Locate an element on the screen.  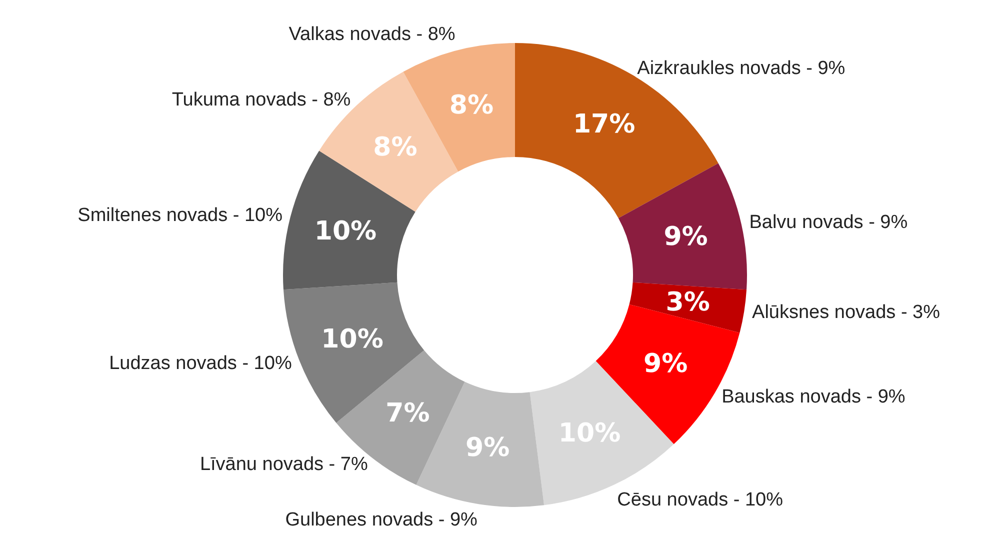
data-label: 17% is located at coordinates (604, 124).